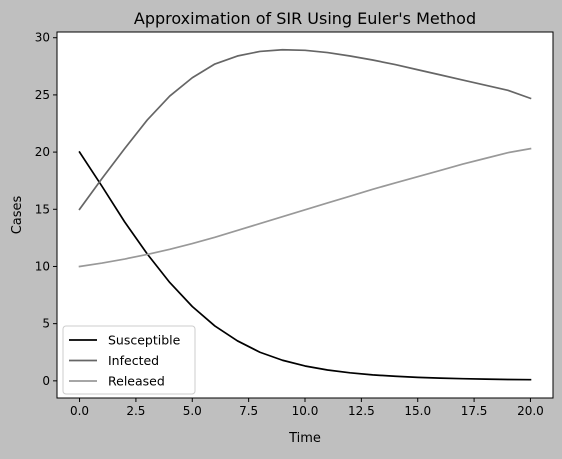 The image size is (562, 459). Describe the element at coordinates (135, 411) in the screenshot. I see `x-tick-label: 2.5` at that location.